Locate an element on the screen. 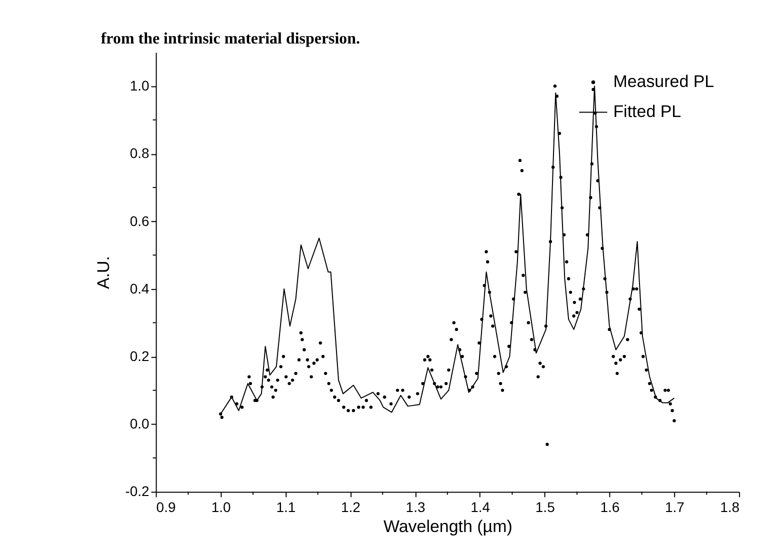 This screenshot has width=760, height=553. y-tick-label: 1.0 is located at coordinates (140, 86).